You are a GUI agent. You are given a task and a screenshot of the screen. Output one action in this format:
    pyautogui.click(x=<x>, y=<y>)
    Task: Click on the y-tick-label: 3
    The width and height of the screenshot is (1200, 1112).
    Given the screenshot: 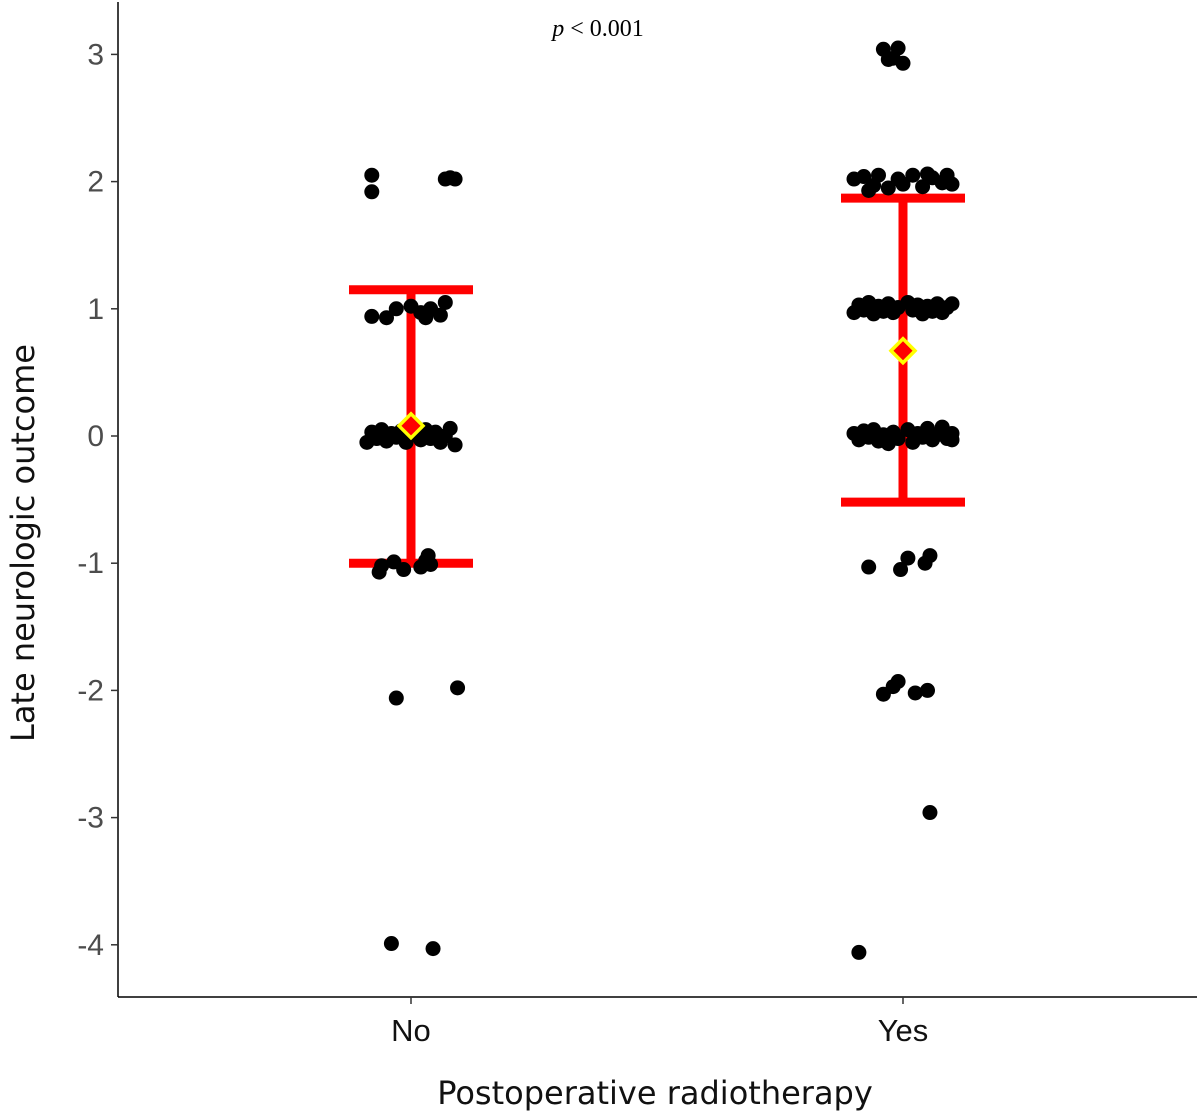 What is the action you would take?
    pyautogui.click(x=95, y=54)
    